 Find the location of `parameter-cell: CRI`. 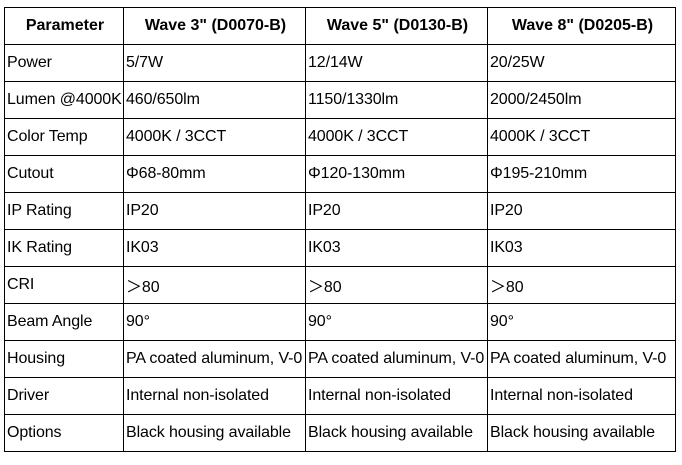

parameter-cell: CRI is located at coordinates (64, 285).